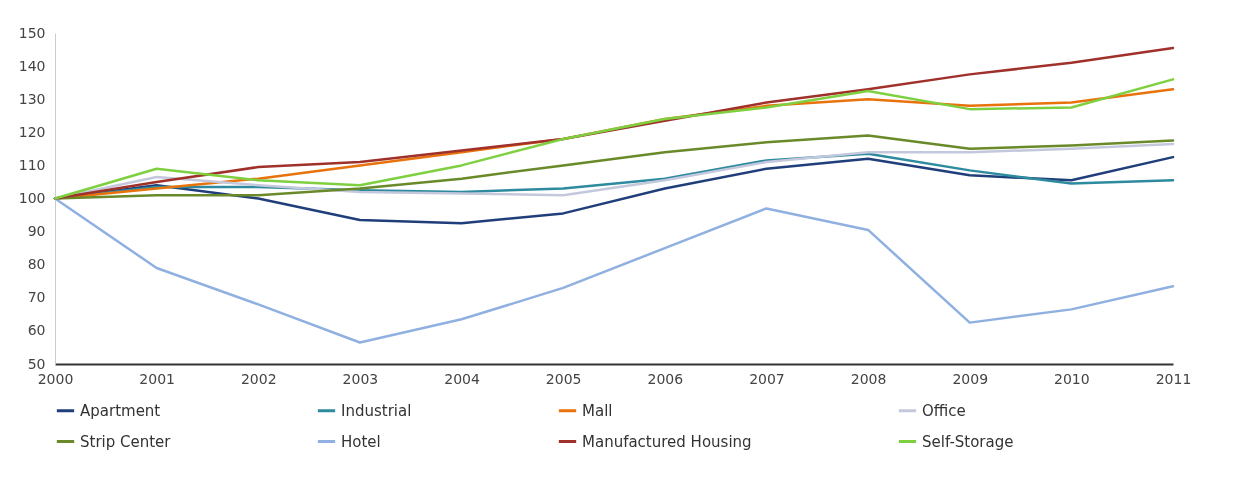 The image size is (1236, 477). What do you see at coordinates (36, 297) in the screenshot?
I see `y-tick-label: 70` at bounding box center [36, 297].